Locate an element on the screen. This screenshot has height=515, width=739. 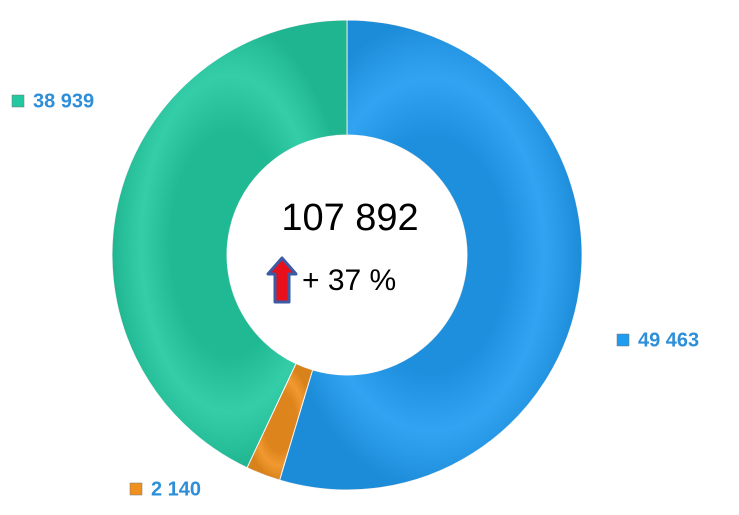
value-label: 38 939 is located at coordinates (63, 101).